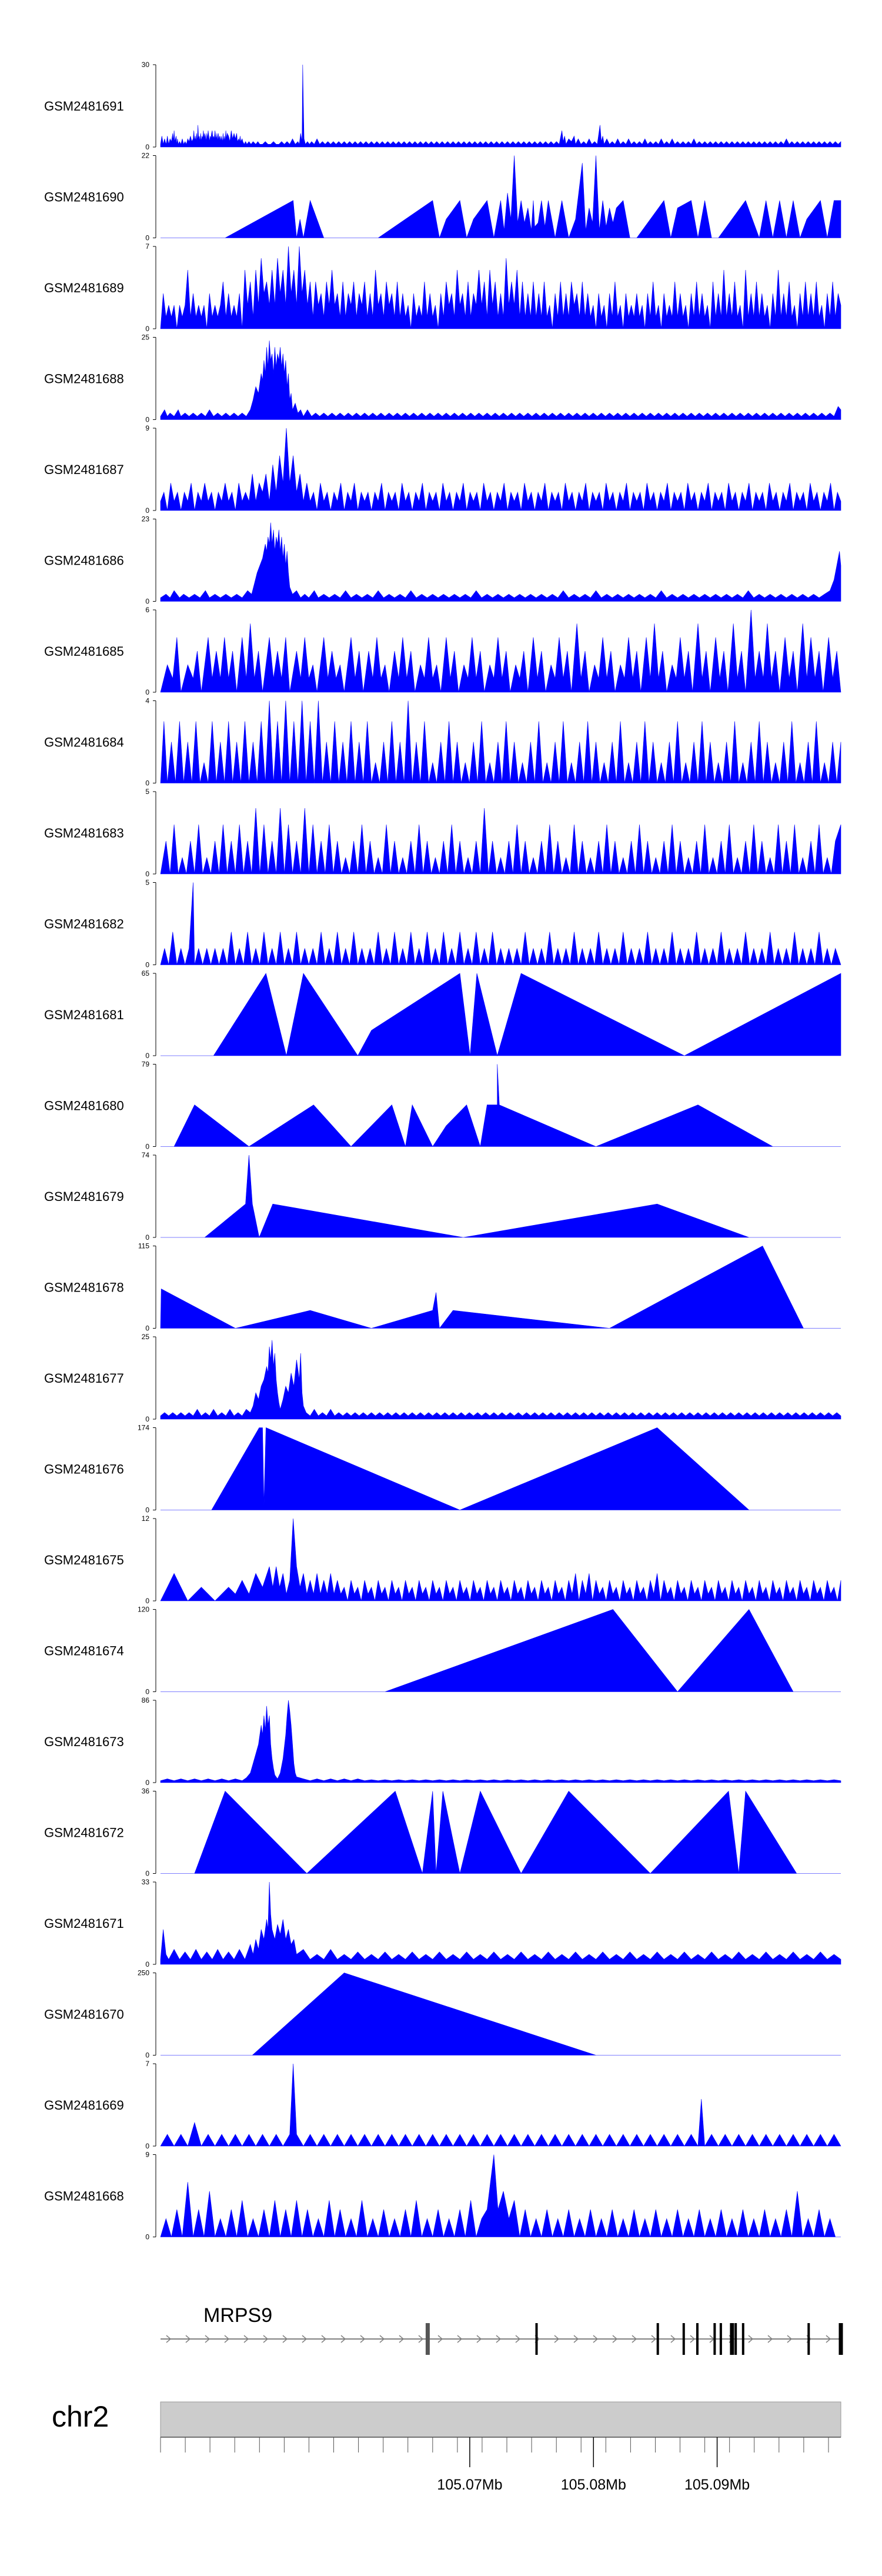 The height and width of the screenshot is (2576, 882). What do you see at coordinates (143, 1610) in the screenshot?
I see `y-max-label: 120` at bounding box center [143, 1610].